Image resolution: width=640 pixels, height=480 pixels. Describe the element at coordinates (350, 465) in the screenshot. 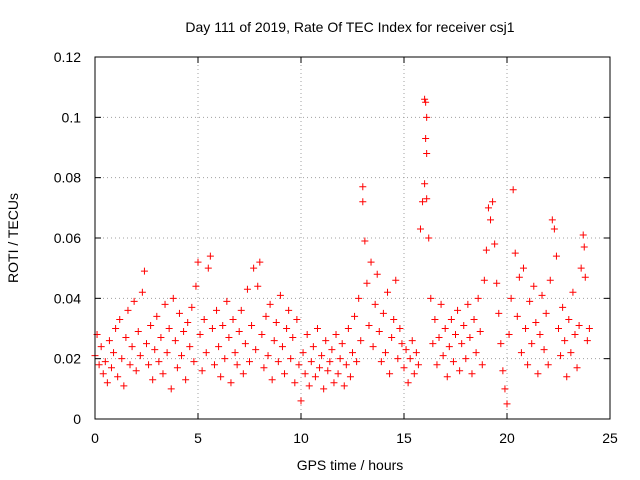

I see `x-axis-title: GPS time / hours` at that location.